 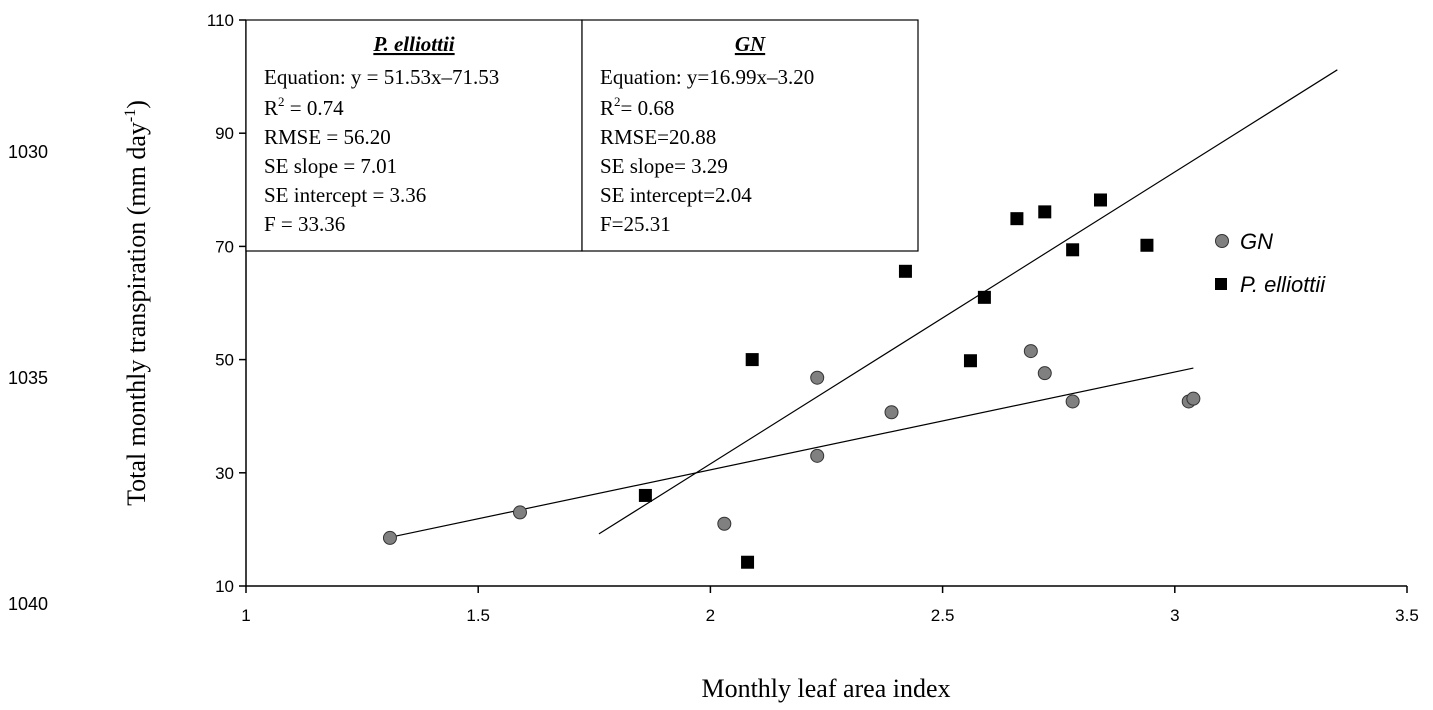 I want to click on x-tick-label: 2, so click(x=710, y=615).